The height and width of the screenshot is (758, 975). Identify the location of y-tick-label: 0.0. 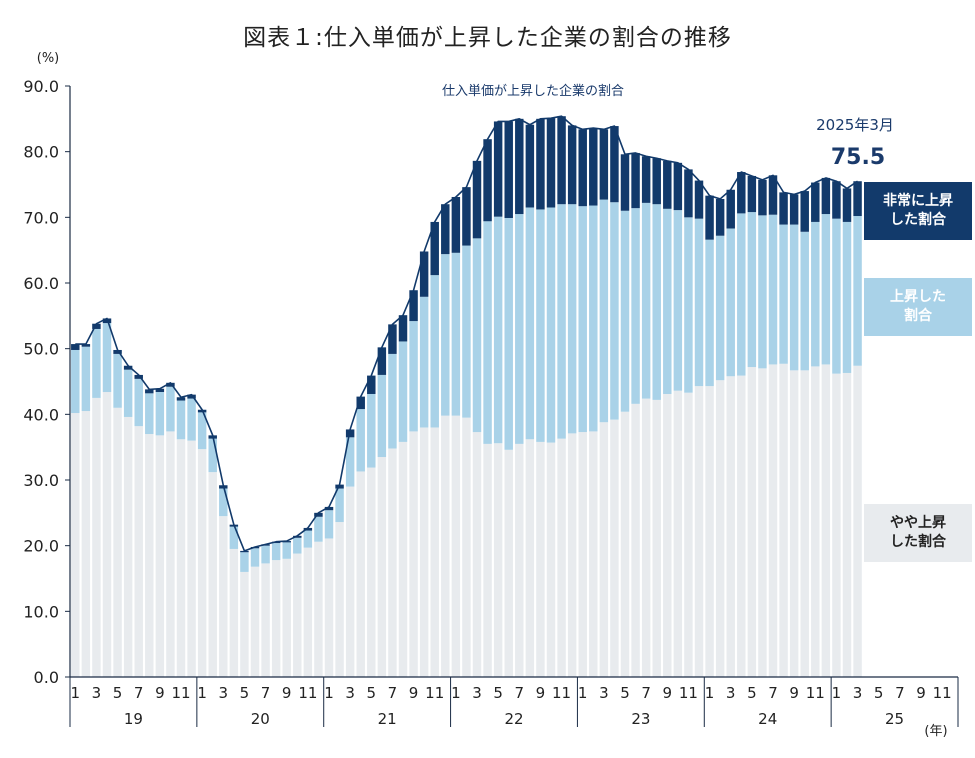
(46, 677).